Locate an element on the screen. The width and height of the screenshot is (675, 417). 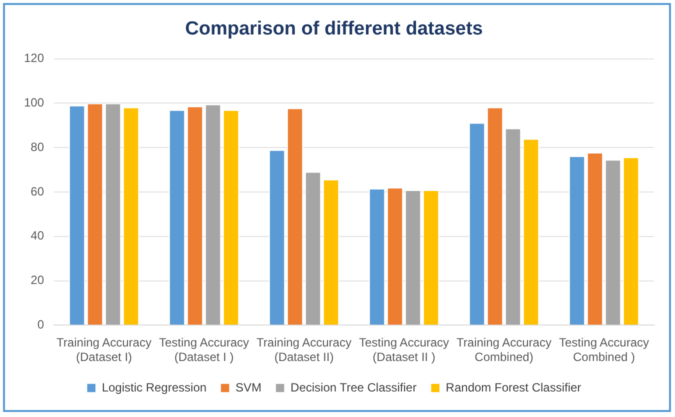
y-tick-label: 0 is located at coordinates (40, 325).